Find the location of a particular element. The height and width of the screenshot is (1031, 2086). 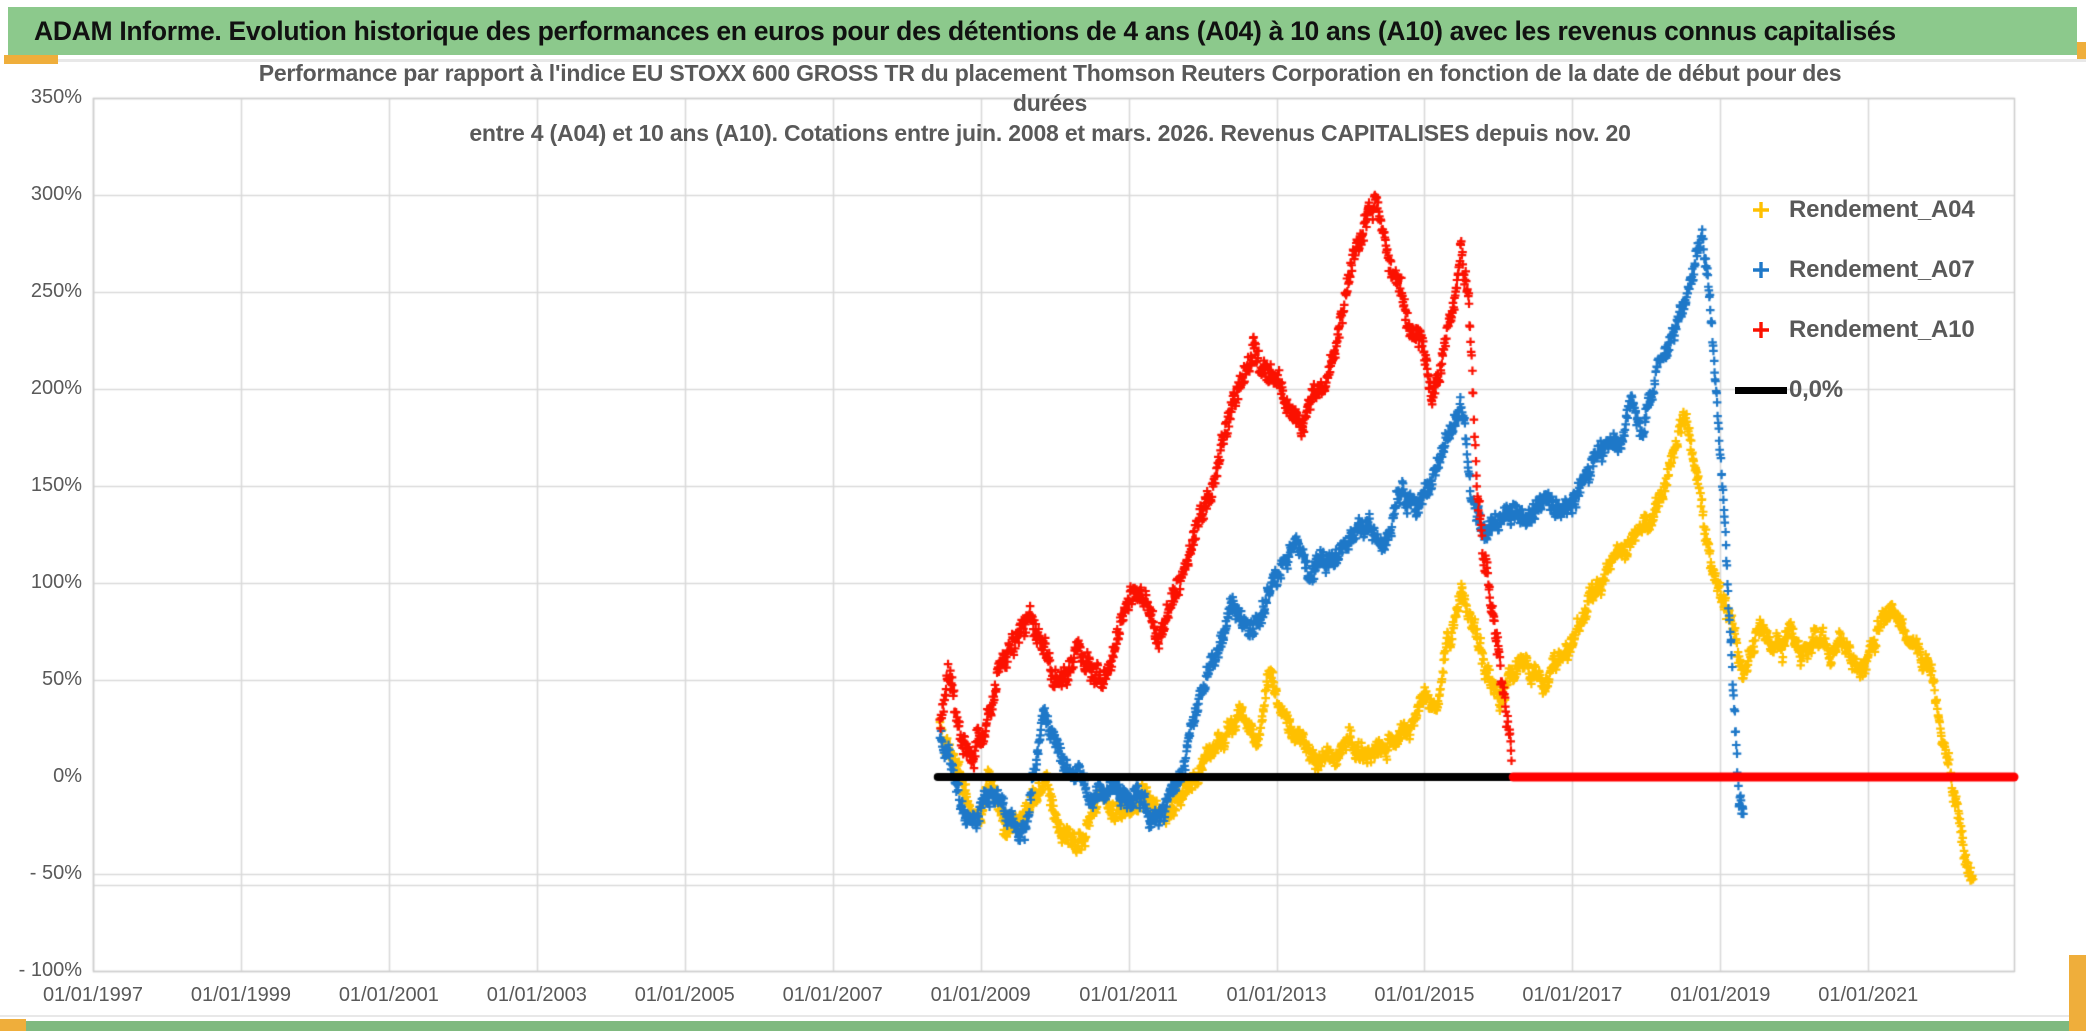

x-tick-label: 01/01/2003 is located at coordinates (536, 995).